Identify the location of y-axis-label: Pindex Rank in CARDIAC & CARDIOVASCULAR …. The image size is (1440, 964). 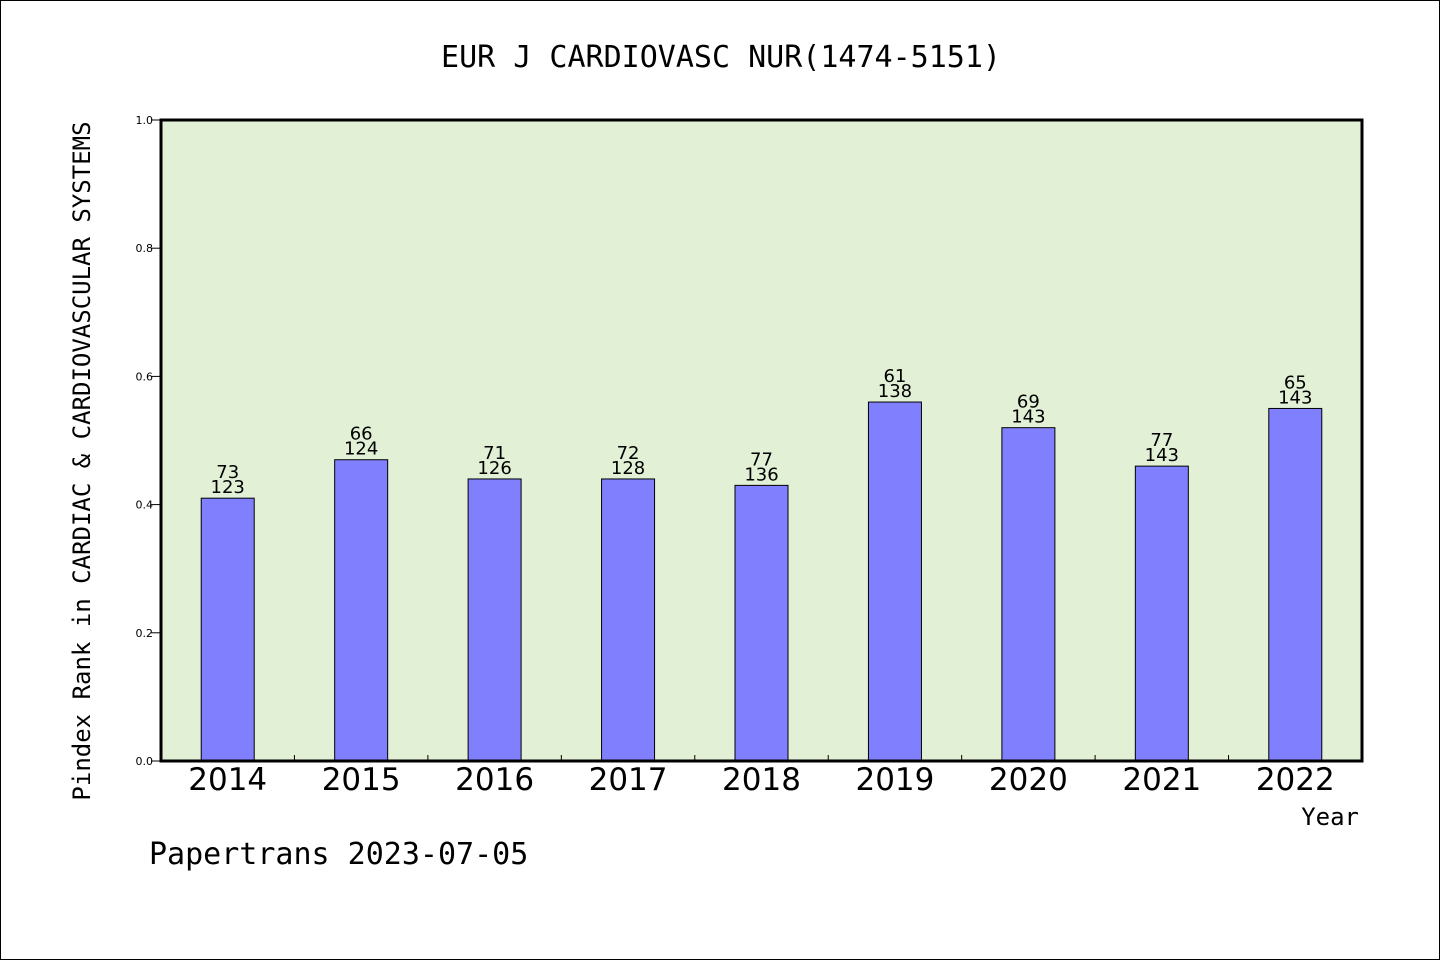
(82, 460).